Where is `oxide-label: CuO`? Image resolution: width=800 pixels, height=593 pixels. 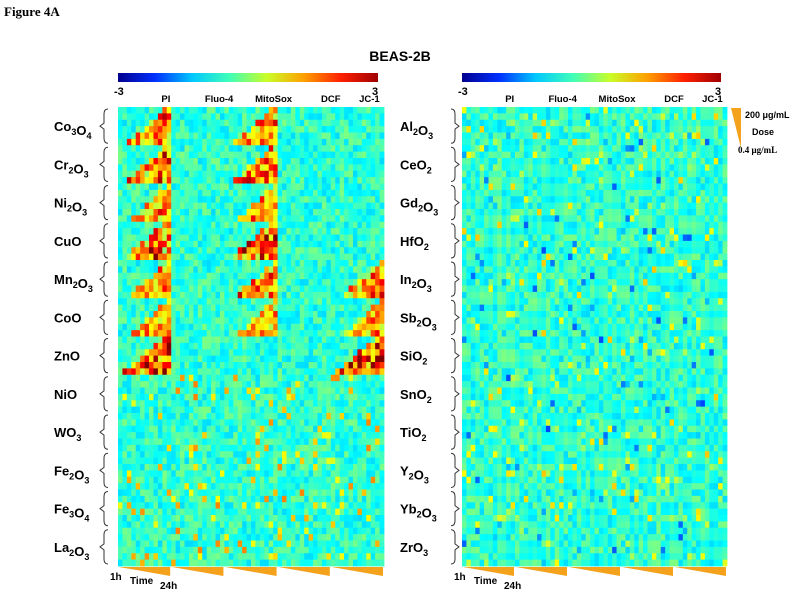
oxide-label: CuO is located at coordinates (67, 241).